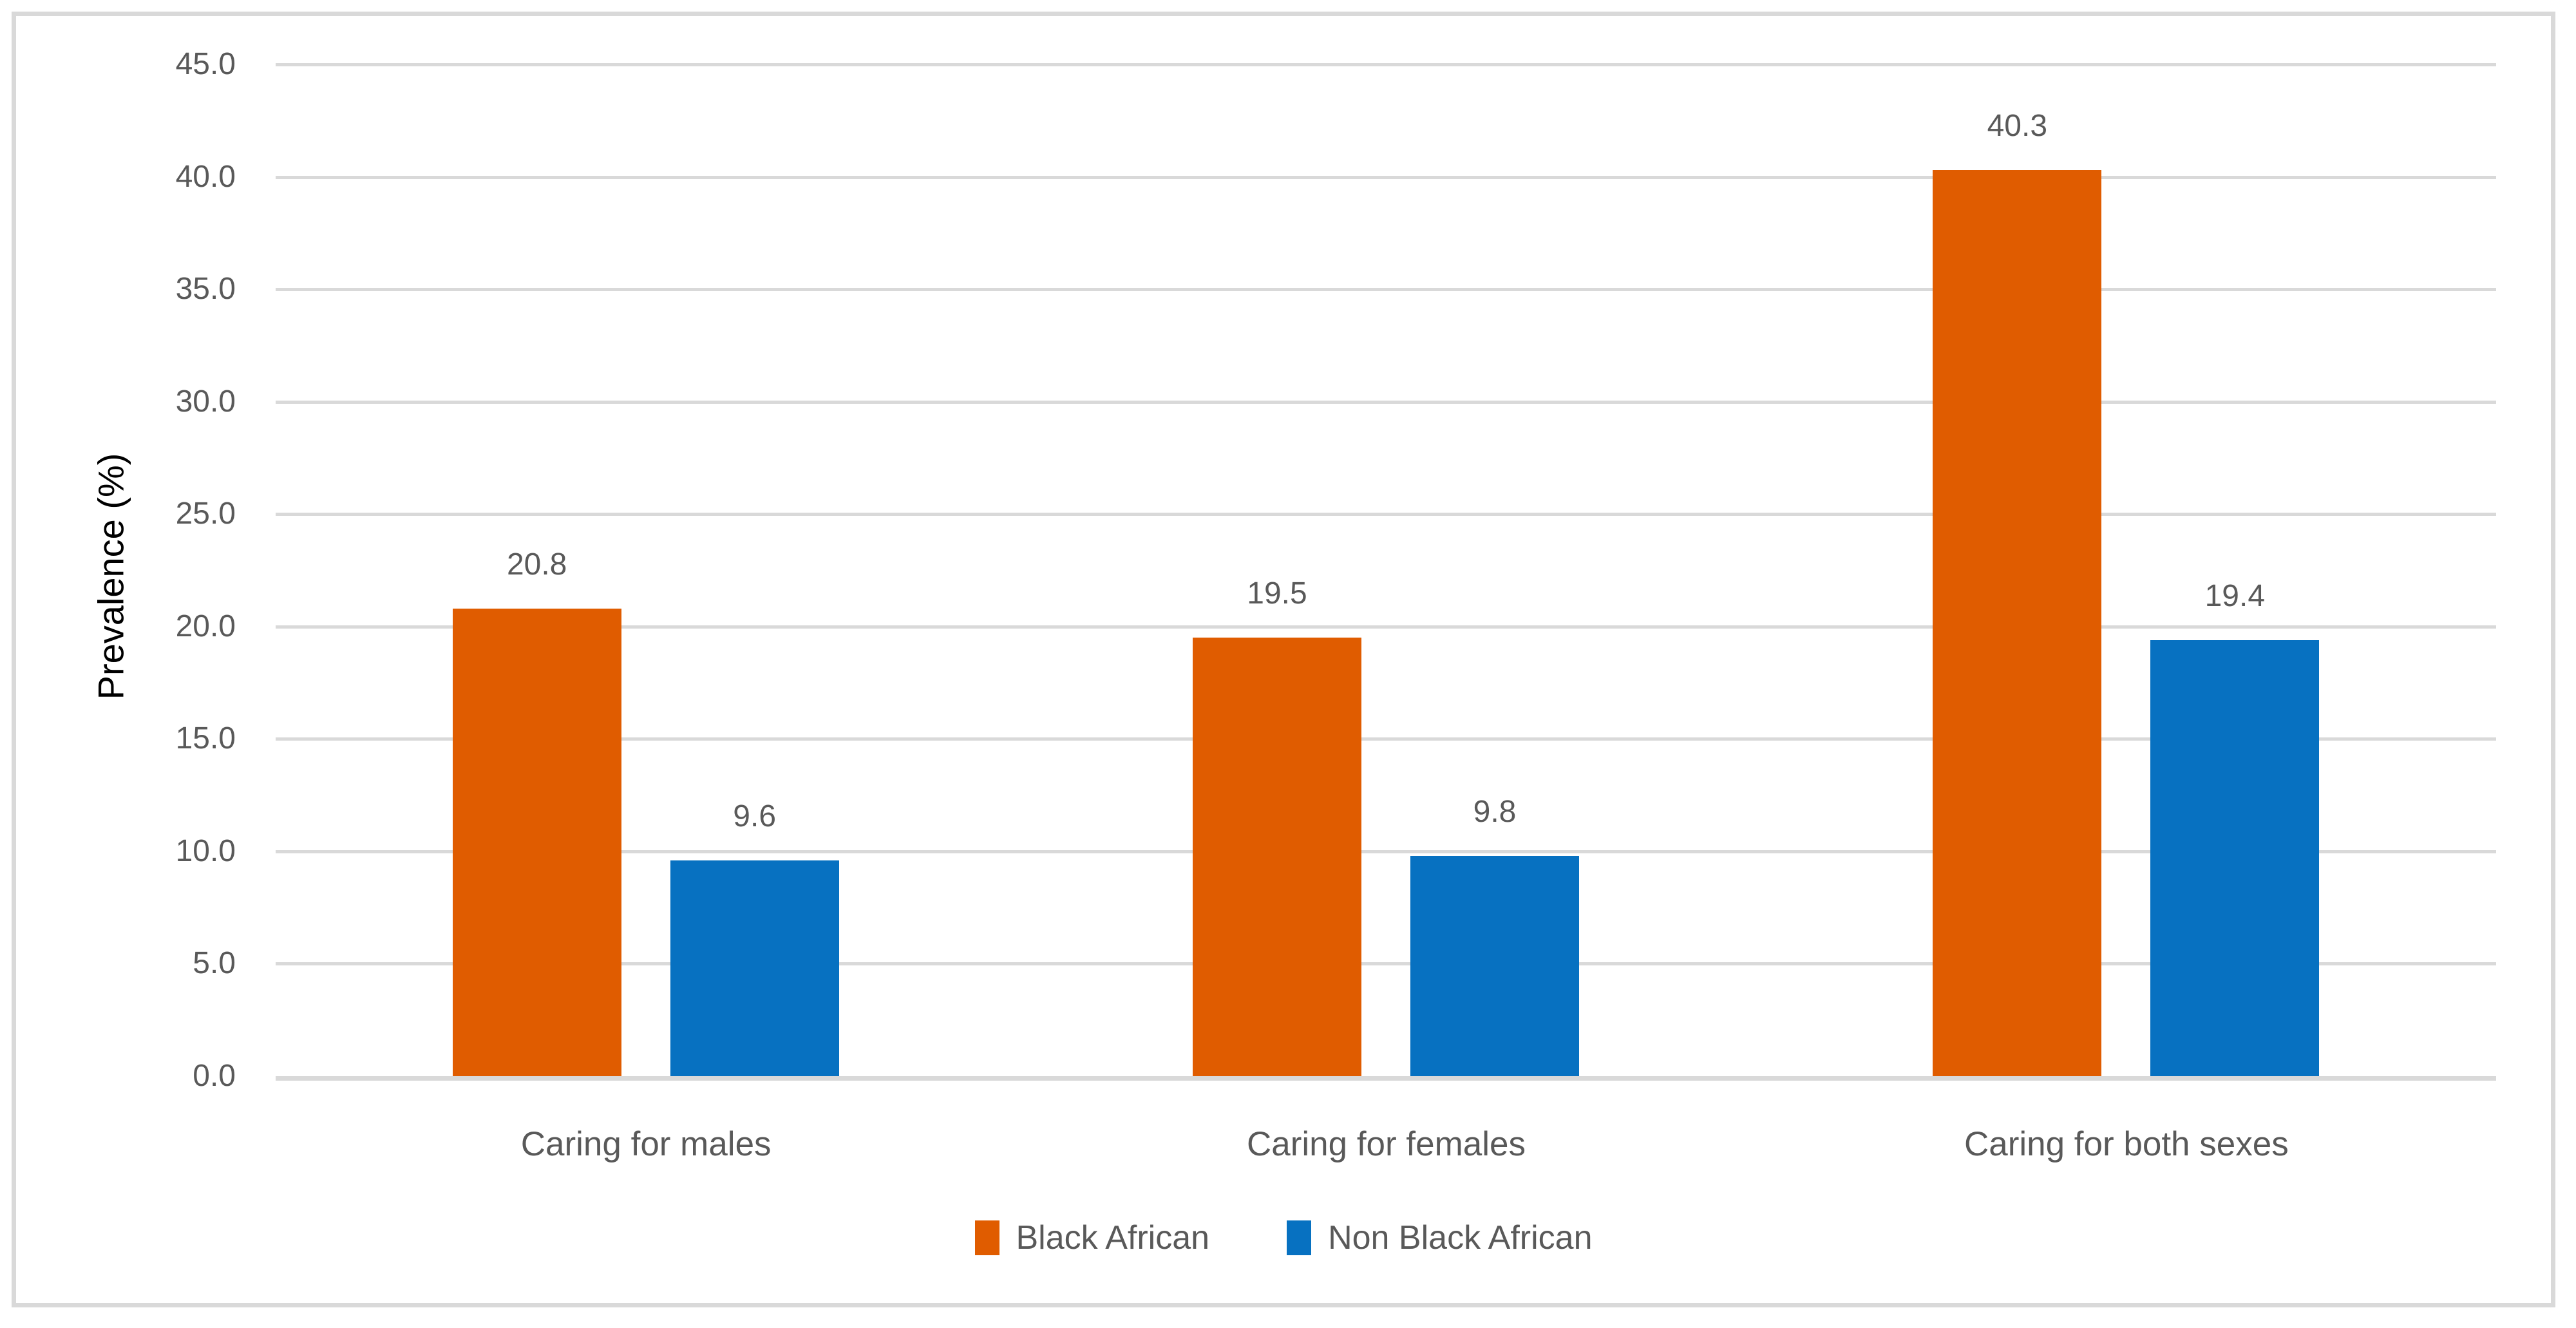 Image resolution: width=2576 pixels, height=1328 pixels. I want to click on y-tick-label: 0.0, so click(215, 1076).